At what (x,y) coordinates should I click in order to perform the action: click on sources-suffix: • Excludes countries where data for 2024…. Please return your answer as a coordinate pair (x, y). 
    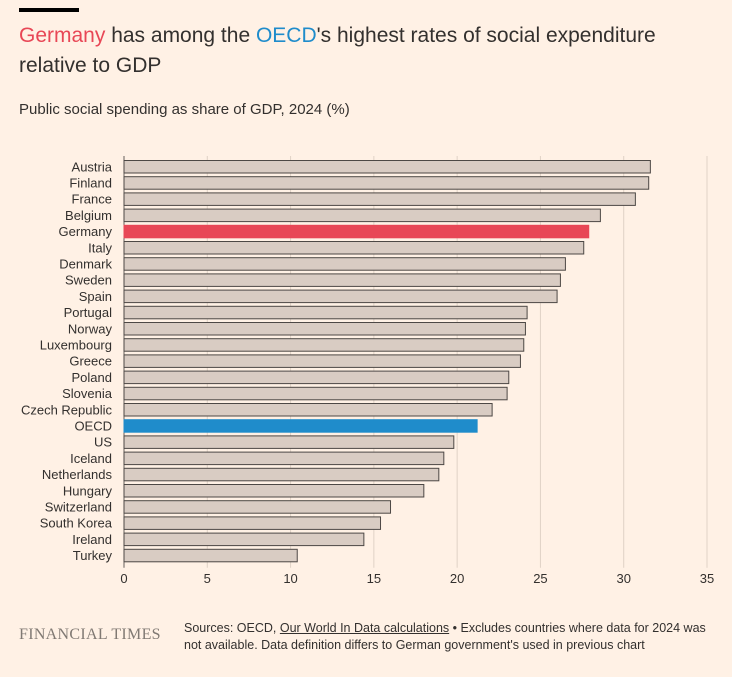
    Looking at the image, I should click on (445, 636).